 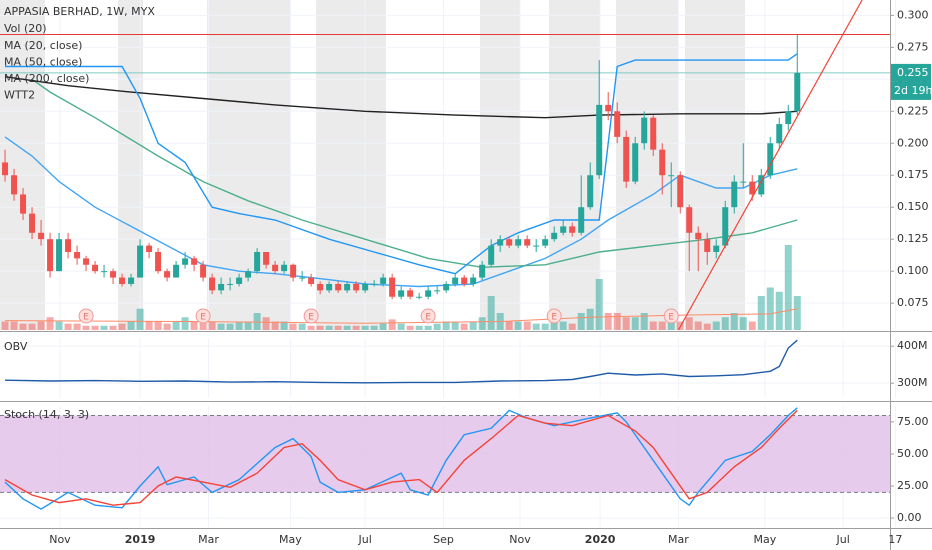 What do you see at coordinates (913, 110) in the screenshot?
I see `y-tick-label: 0.225` at bounding box center [913, 110].